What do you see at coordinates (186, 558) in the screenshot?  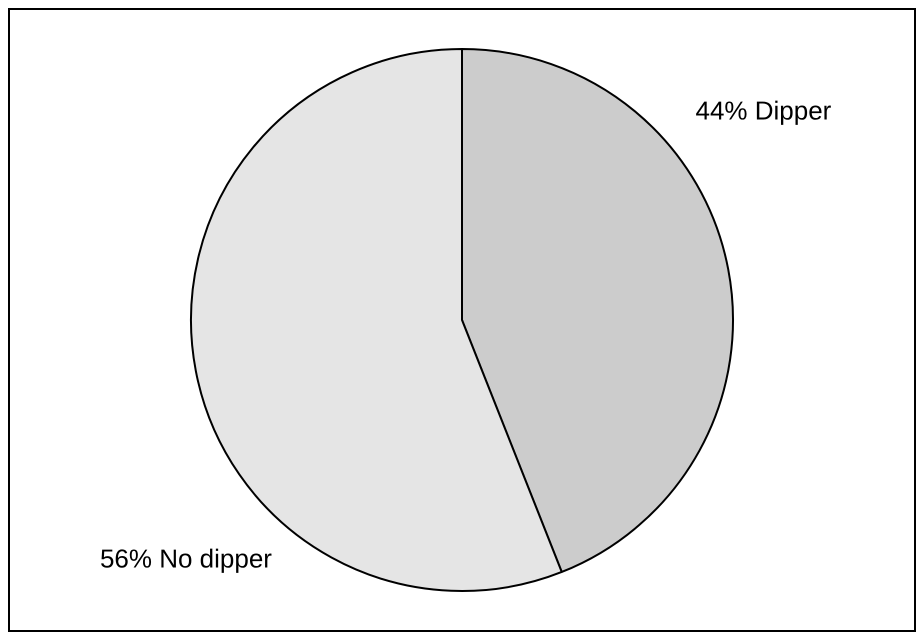 I see `slice-label: 56% No dipper` at bounding box center [186, 558].